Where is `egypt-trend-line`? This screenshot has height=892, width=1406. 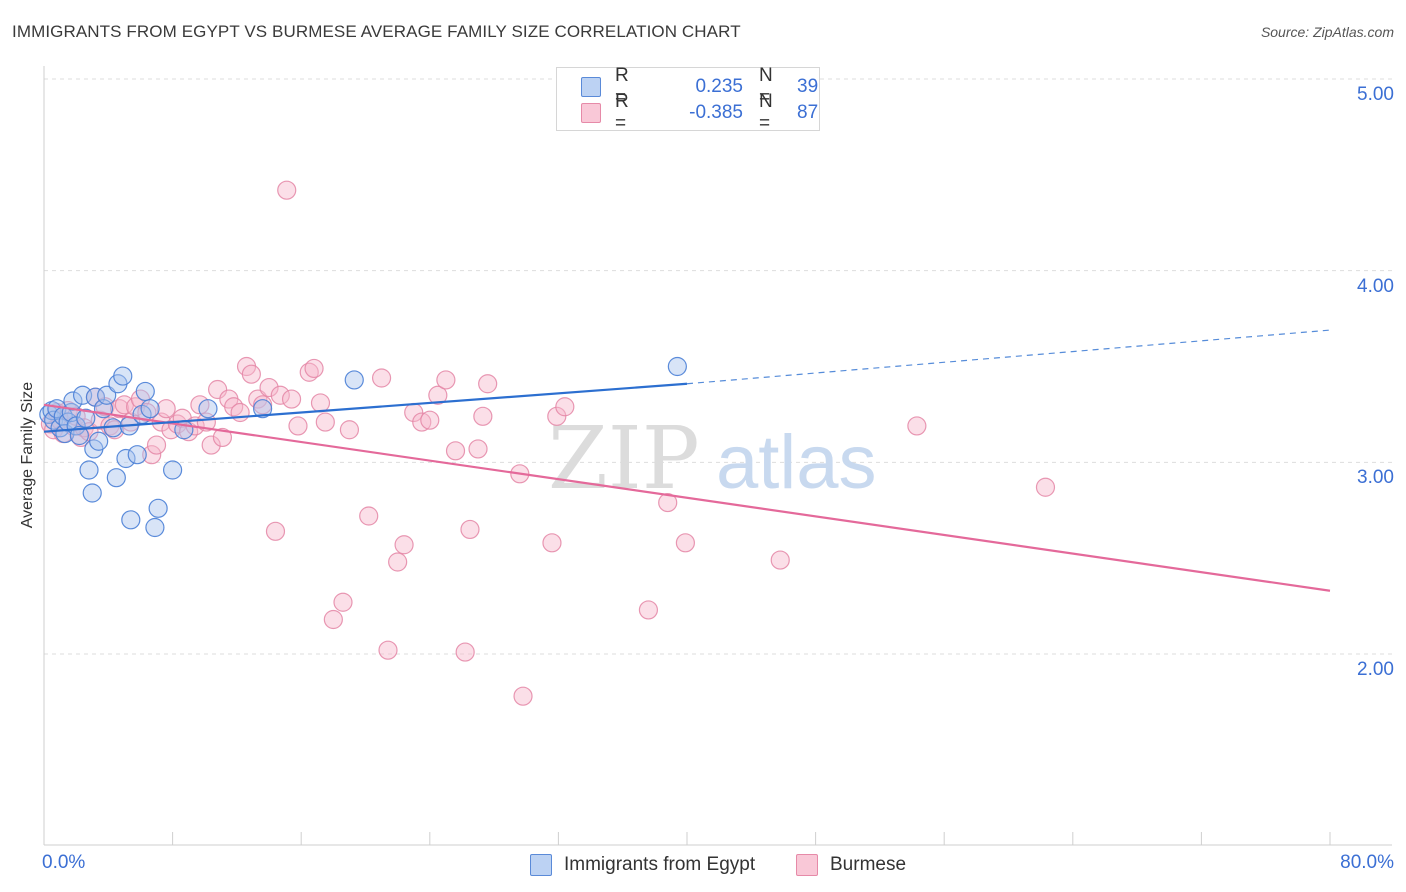
egypt-trend-line is located at coordinates (365, 407).